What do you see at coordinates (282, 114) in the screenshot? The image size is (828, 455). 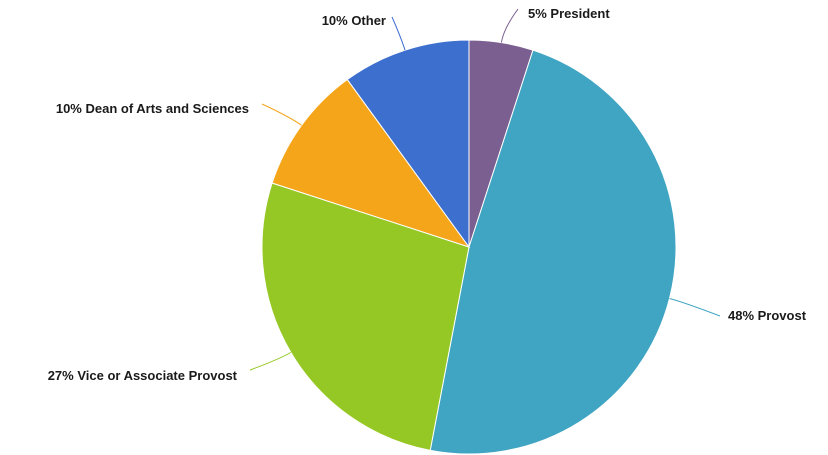 I see `leader-line-dean-of-arts-and-sciences` at bounding box center [282, 114].